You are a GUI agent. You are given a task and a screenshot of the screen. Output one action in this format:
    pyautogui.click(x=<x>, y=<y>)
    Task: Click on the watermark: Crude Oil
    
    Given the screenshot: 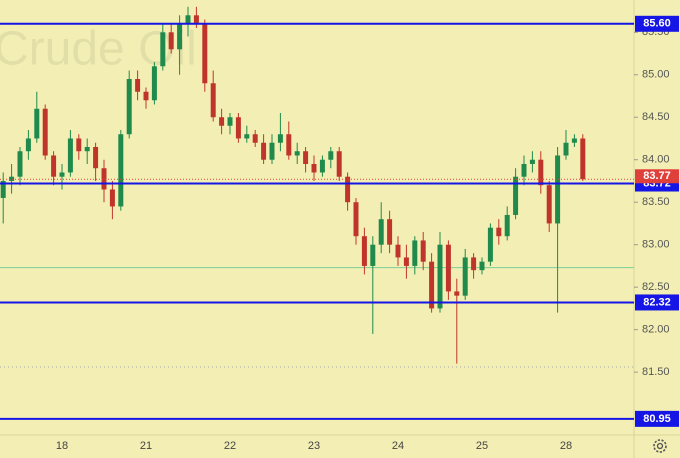 What is the action you would take?
    pyautogui.click(x=98, y=49)
    